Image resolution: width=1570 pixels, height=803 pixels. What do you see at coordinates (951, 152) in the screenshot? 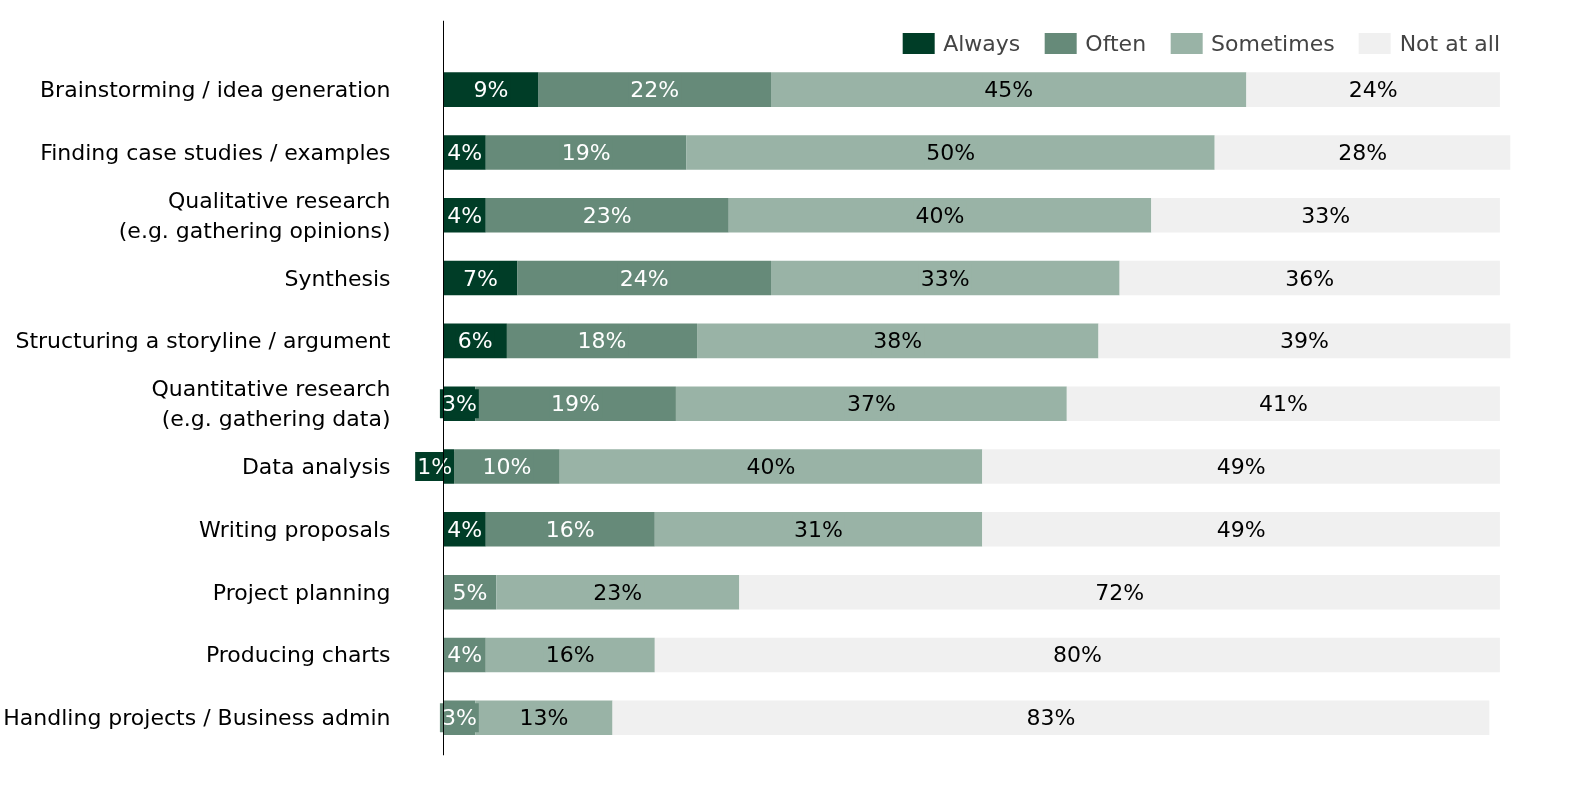
I see `data-label: 50%` at bounding box center [951, 152].